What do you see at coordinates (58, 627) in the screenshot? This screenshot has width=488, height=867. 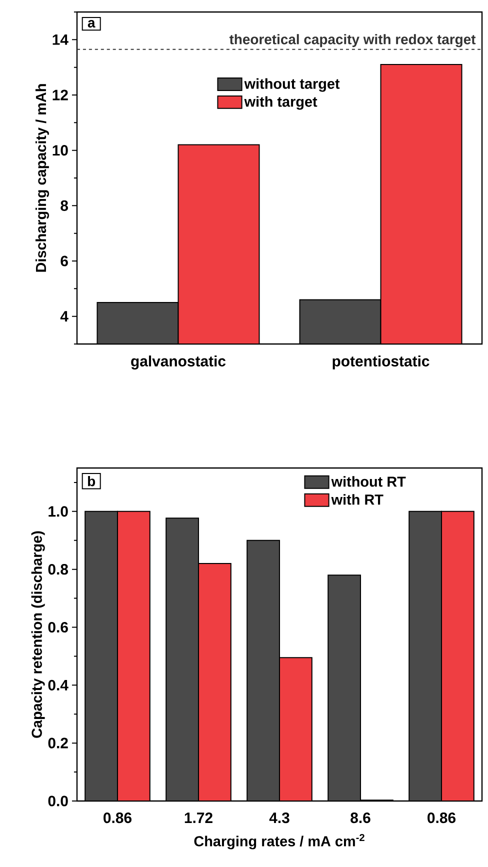 I see `y-tick-label: 0.6` at bounding box center [58, 627].